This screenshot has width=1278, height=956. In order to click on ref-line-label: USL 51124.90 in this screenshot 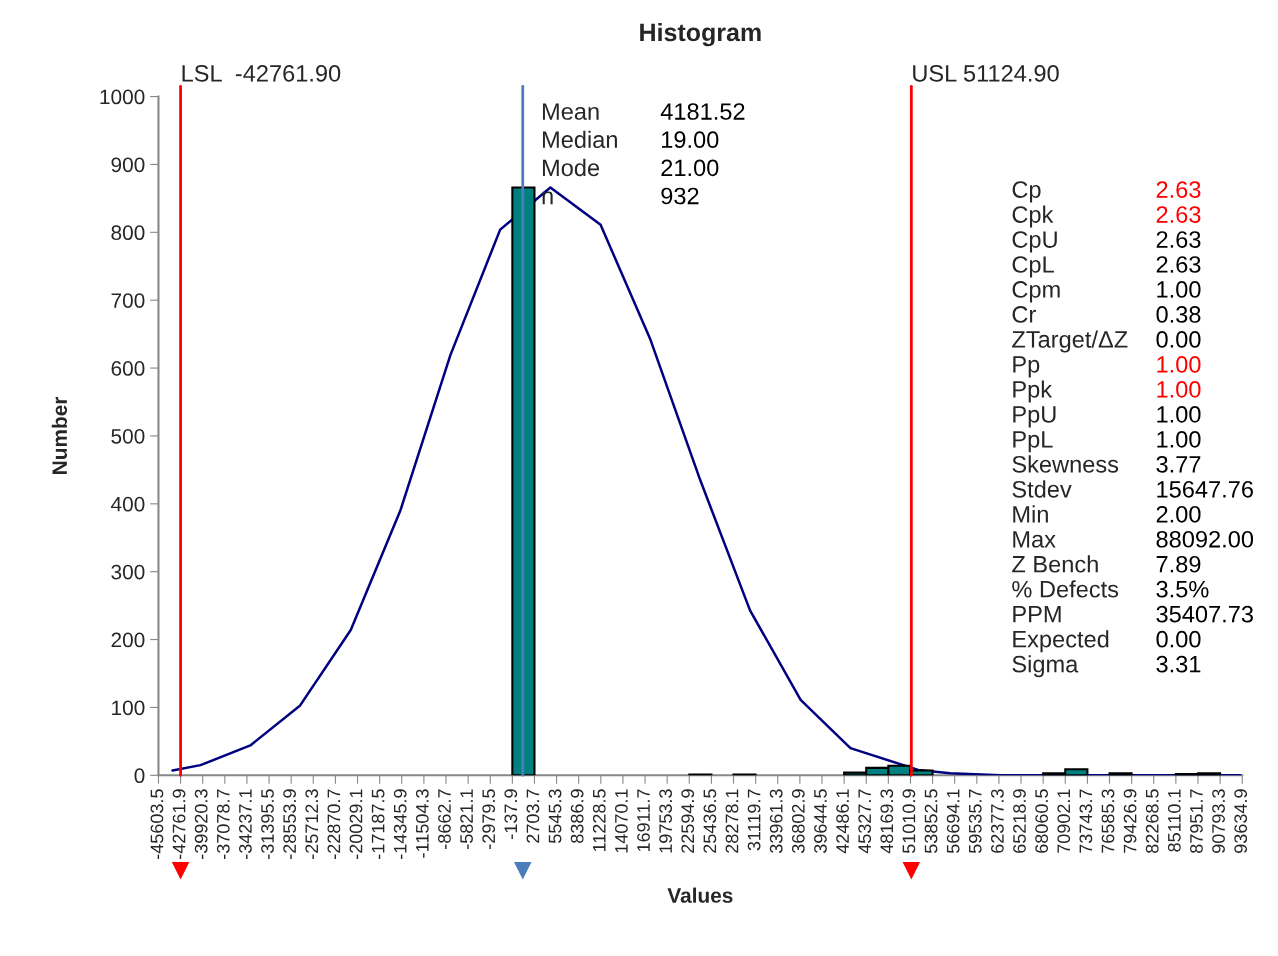, I will do `click(986, 73)`.